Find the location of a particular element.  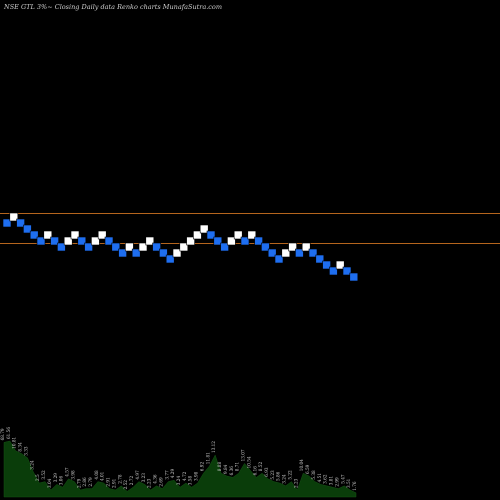

volume-label: 5.23 is located at coordinates (272, 475).